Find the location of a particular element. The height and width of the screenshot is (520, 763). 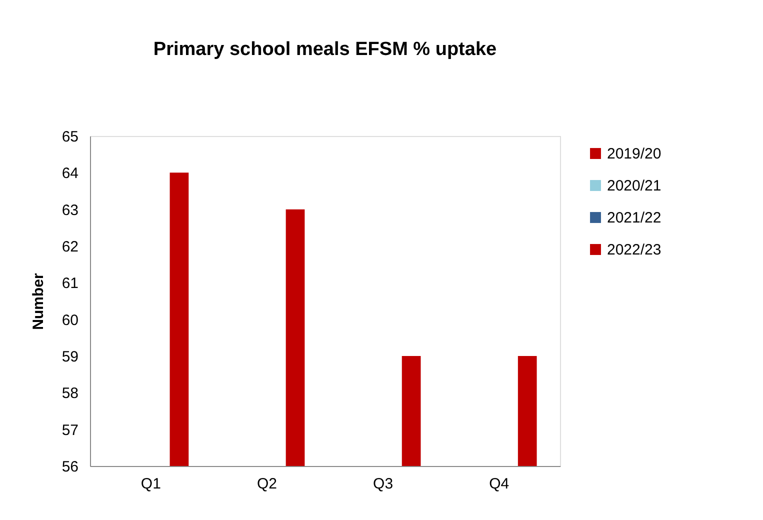

chart-title: Primary school meals EFSM % uptake is located at coordinates (325, 49).